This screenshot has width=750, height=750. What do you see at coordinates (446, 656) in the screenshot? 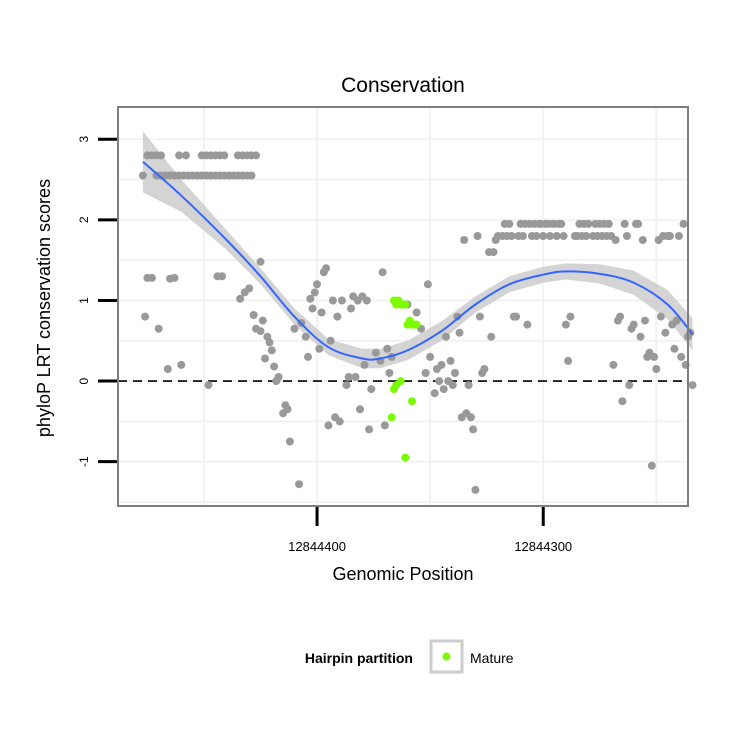
I see `legend-key-mature-point` at bounding box center [446, 656].